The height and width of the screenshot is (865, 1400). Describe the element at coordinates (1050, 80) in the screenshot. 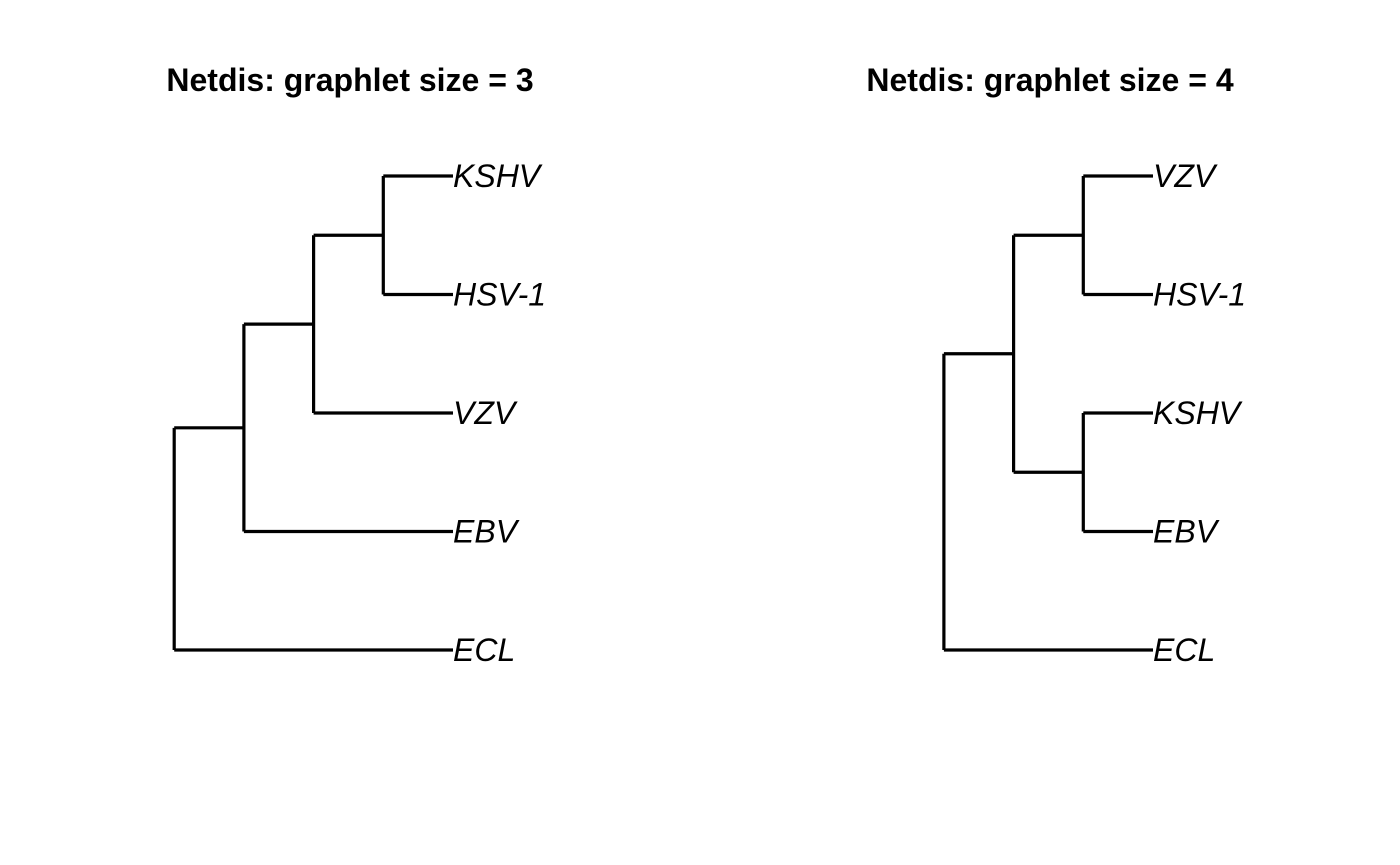

I see `panel-title: Netdis: graphlet size = 4` at that location.